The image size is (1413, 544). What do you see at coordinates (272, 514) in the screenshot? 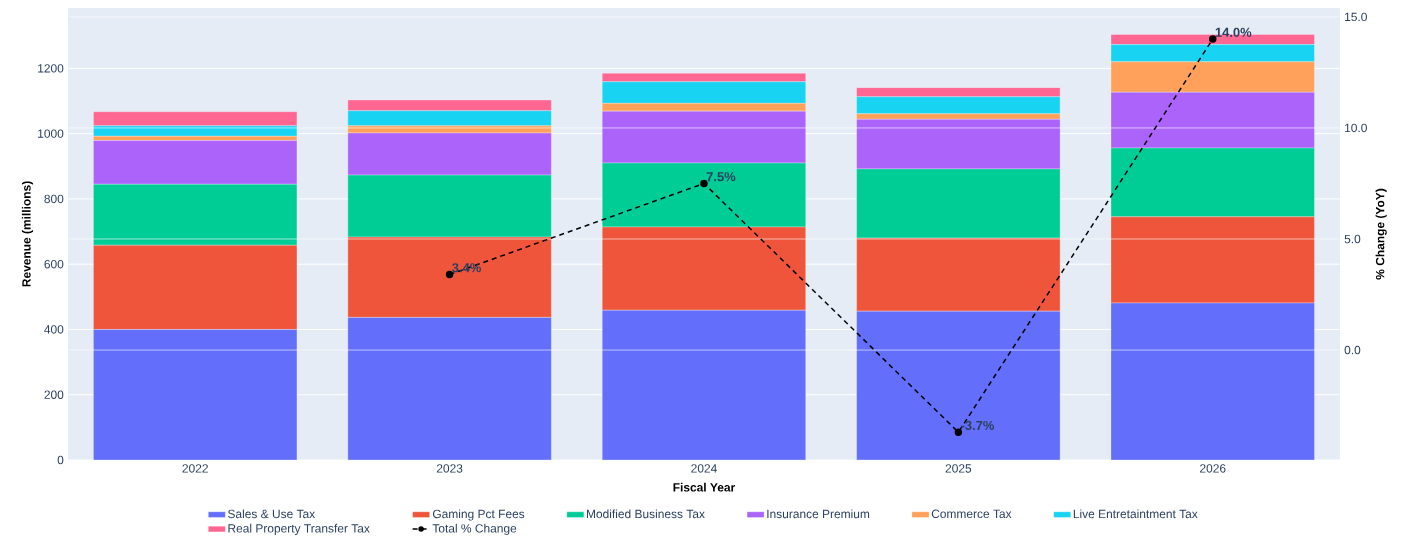
I see `legend-label: Sales & Use Tax` at bounding box center [272, 514].